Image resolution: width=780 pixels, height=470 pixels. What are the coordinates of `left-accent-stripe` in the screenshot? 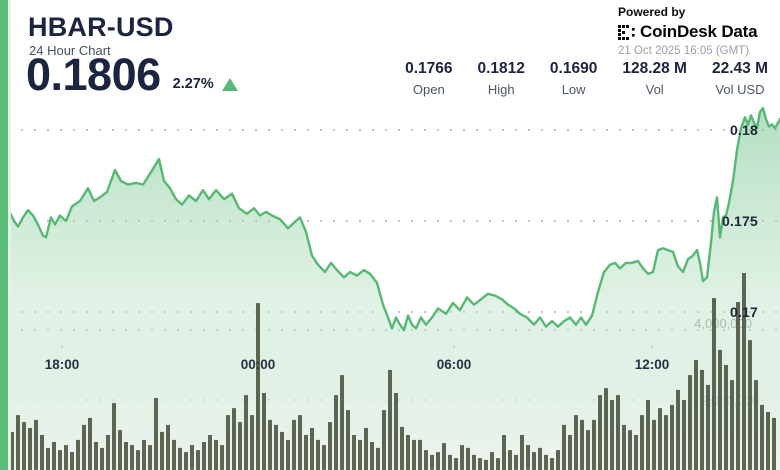 It's located at (4, 235).